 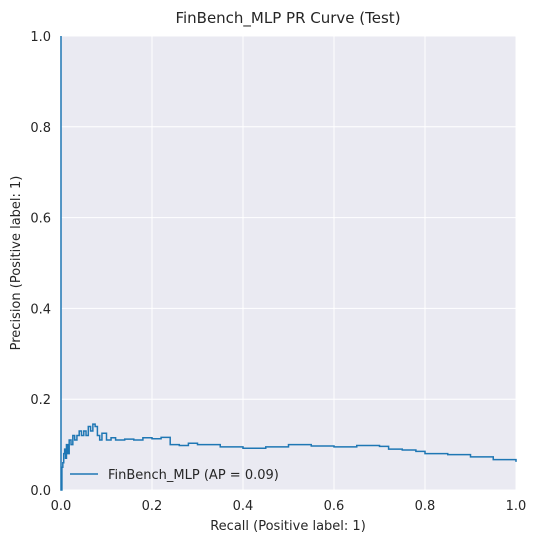 What do you see at coordinates (152, 506) in the screenshot?
I see `x-tick-label: 0.2` at bounding box center [152, 506].